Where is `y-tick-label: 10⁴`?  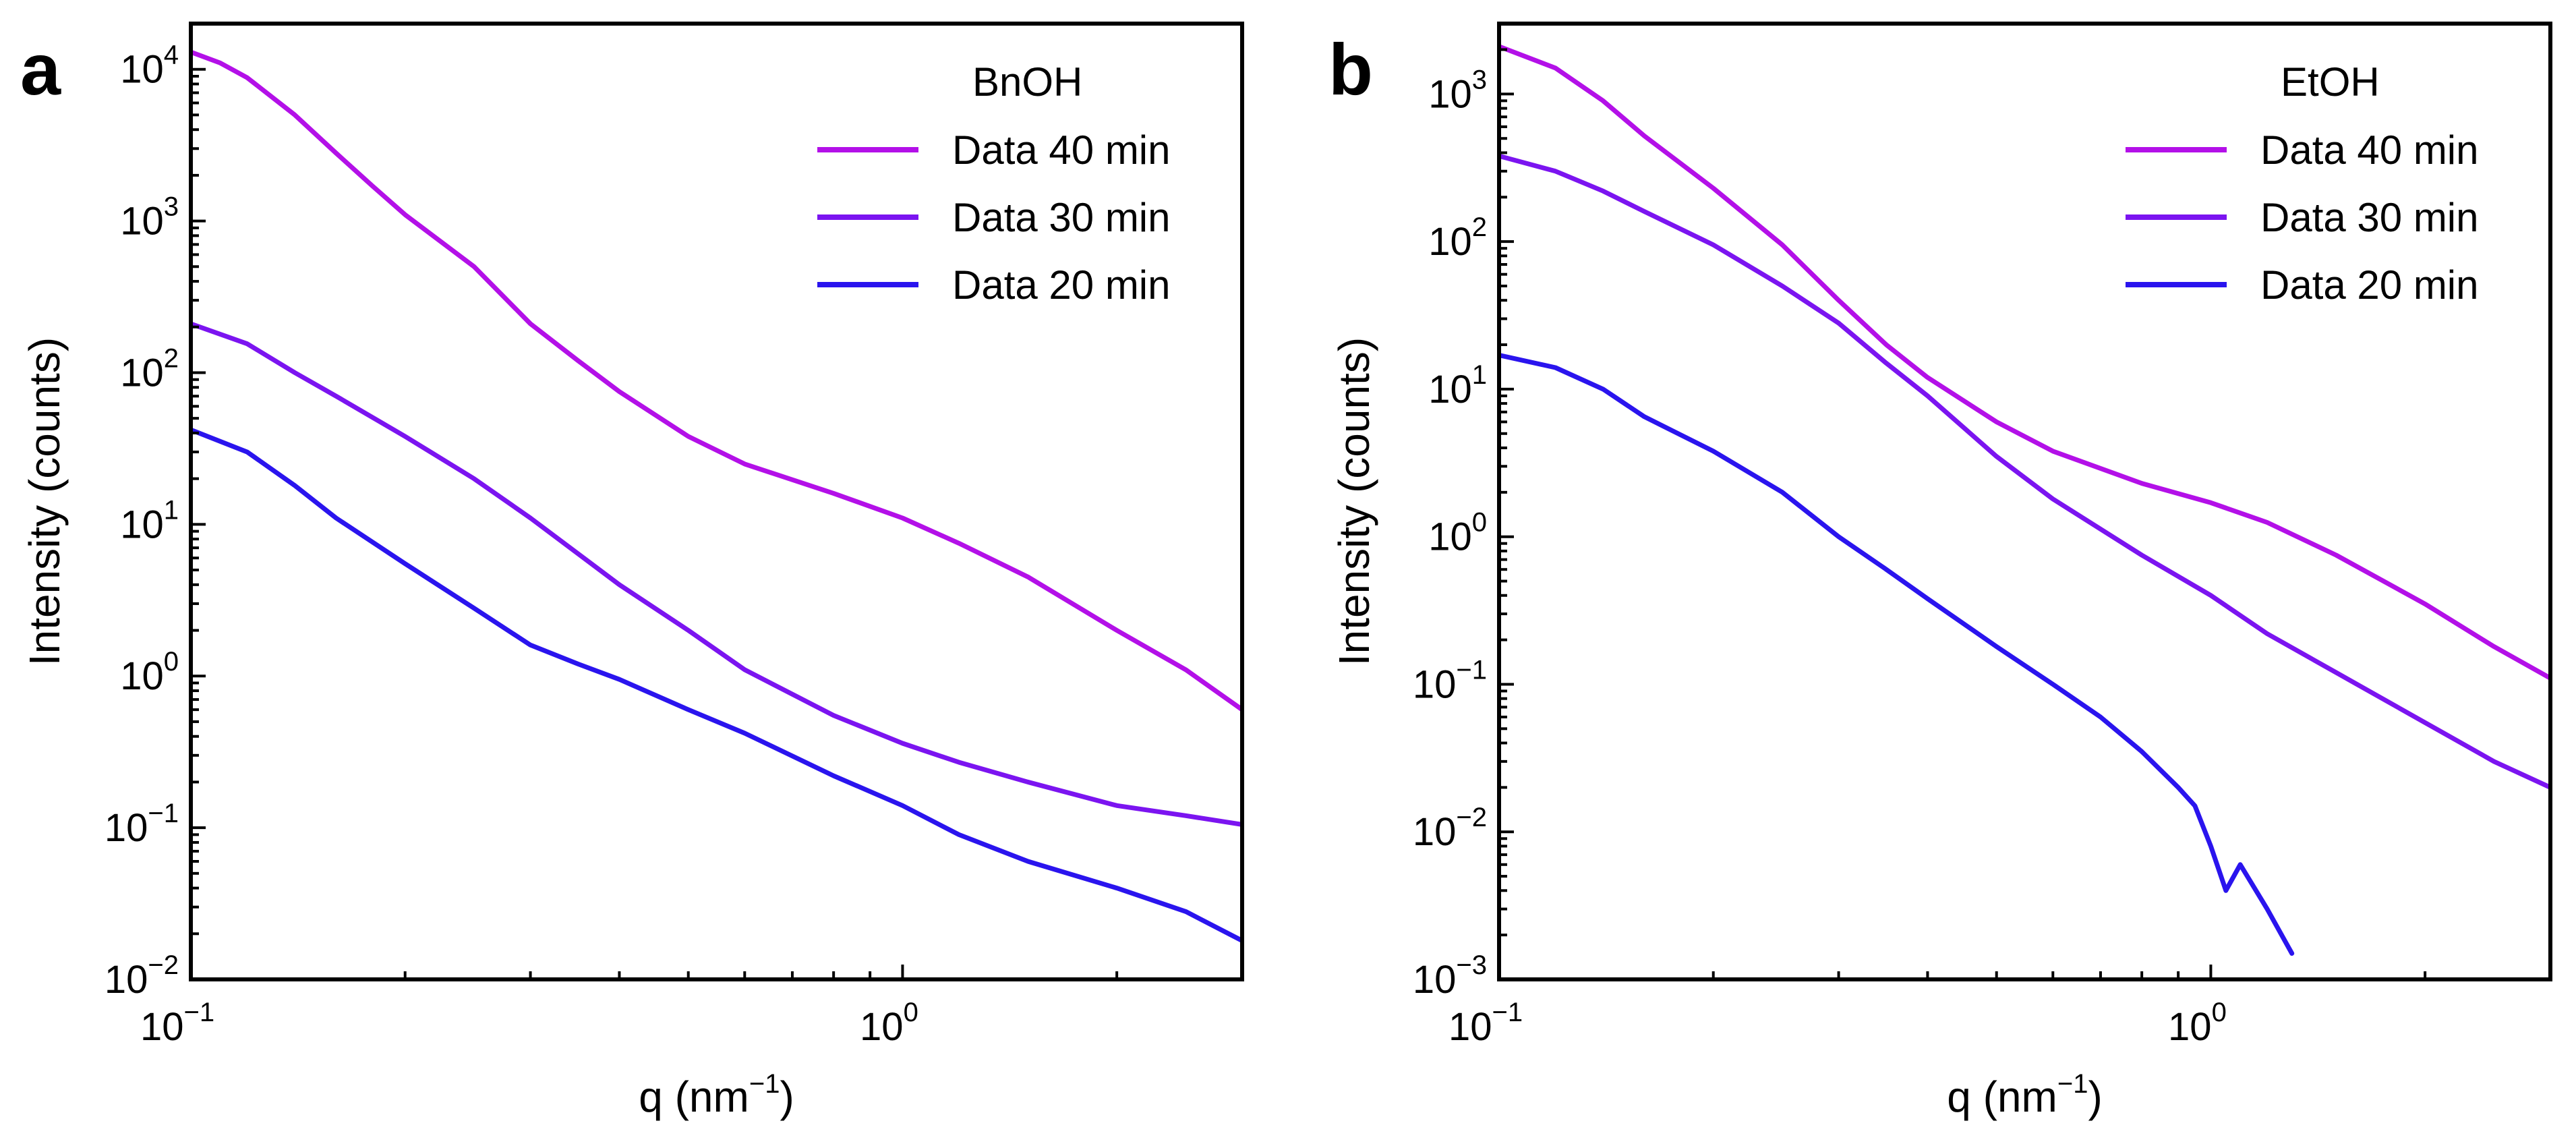 y-tick-label: 10⁴ is located at coordinates (149, 66).